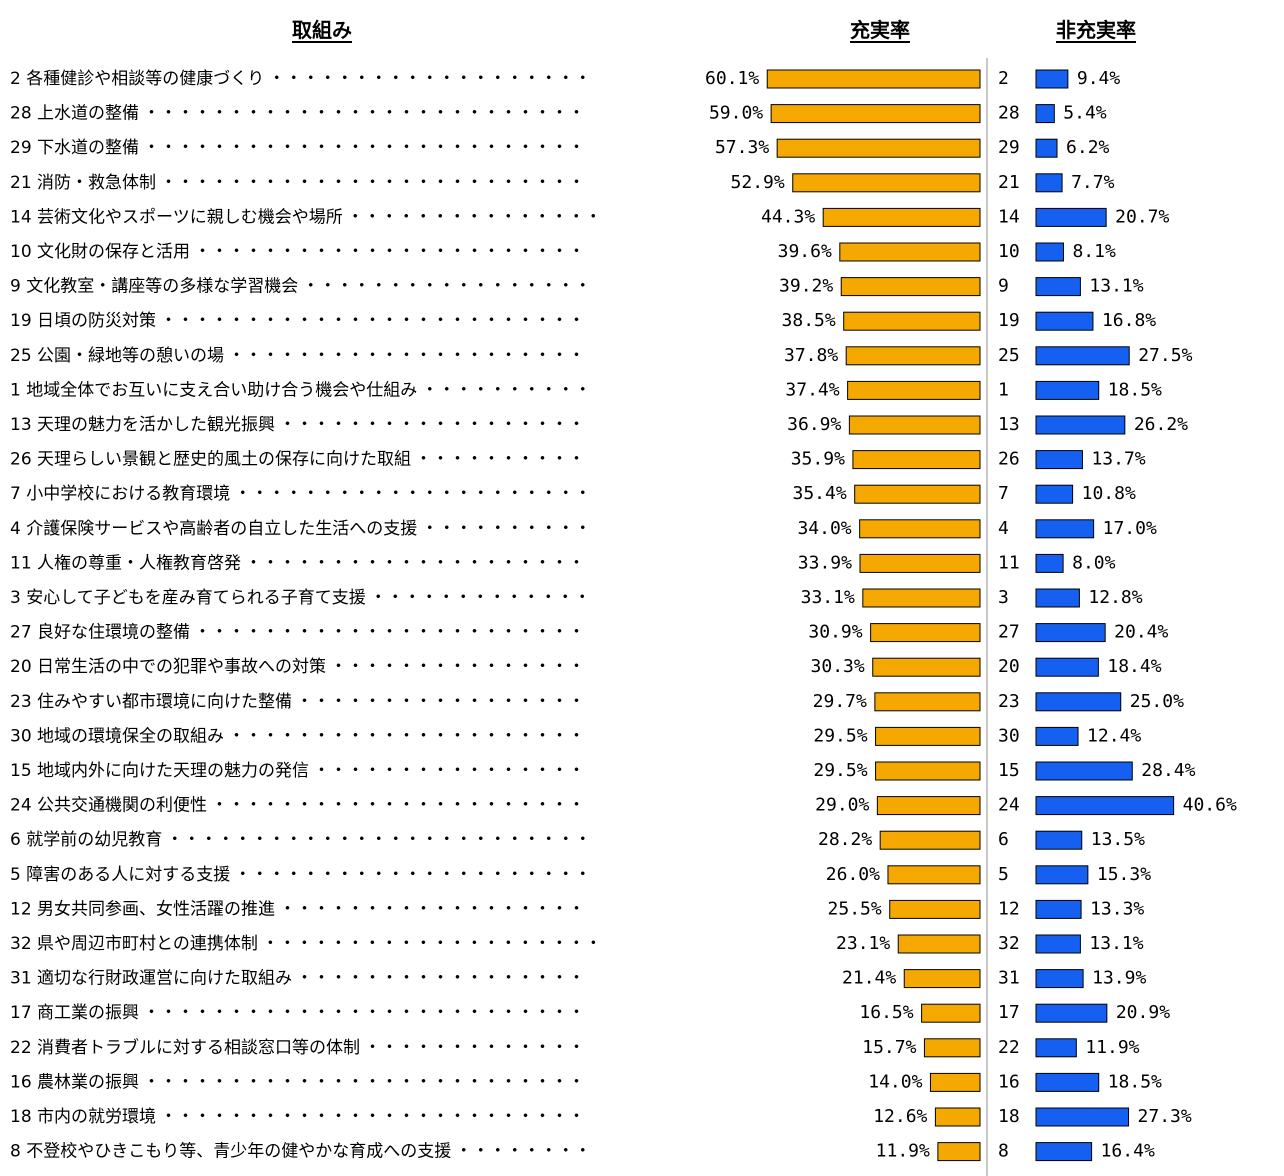  Describe the element at coordinates (322, 30) in the screenshot. I see `header-item: 取組み` at that location.